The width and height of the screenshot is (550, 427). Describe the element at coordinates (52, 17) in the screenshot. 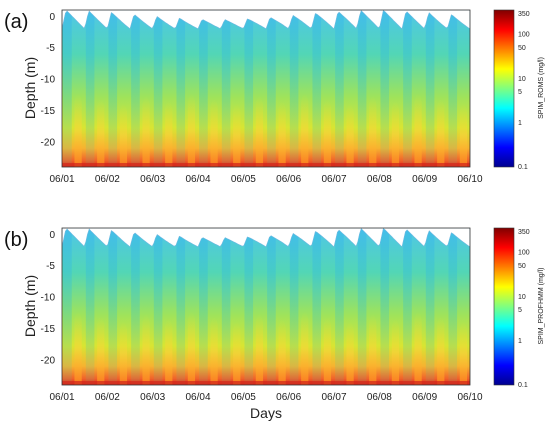

I see `panel-a-ytick: 0` at that location.